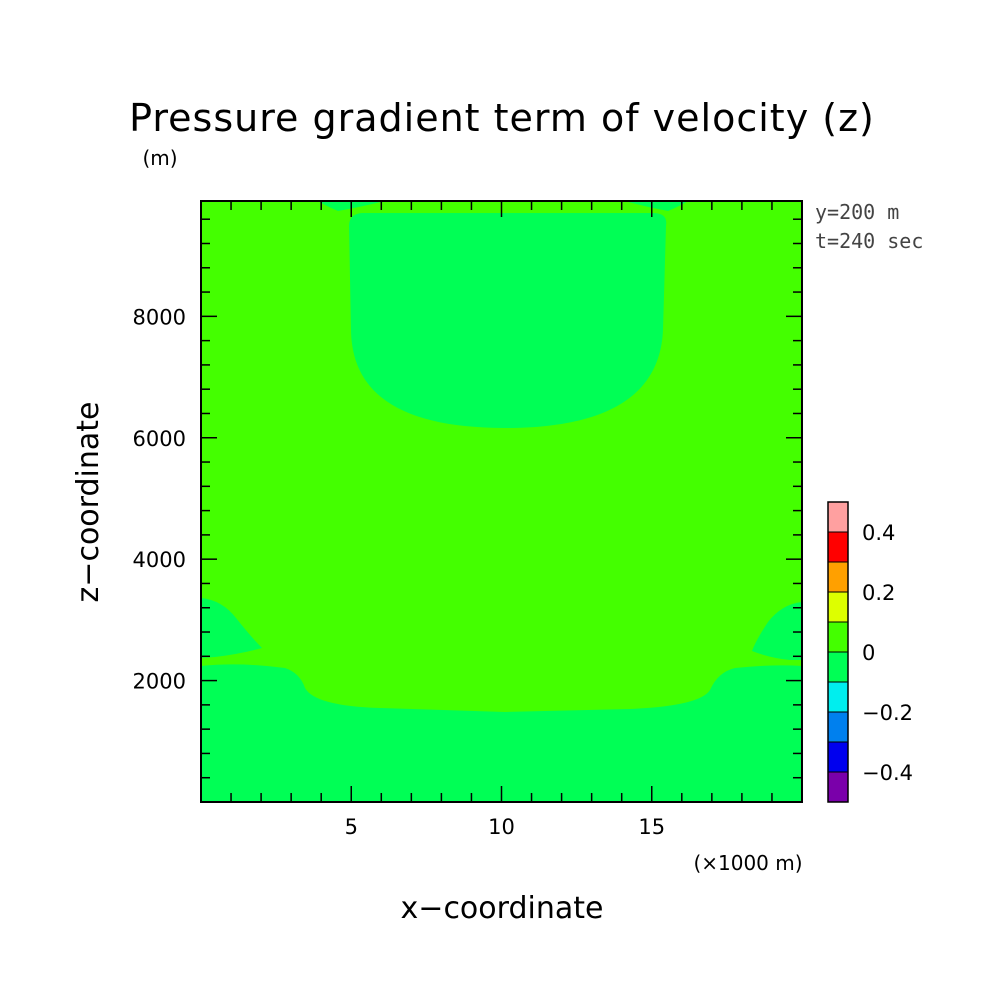  Describe the element at coordinates (502, 118) in the screenshot. I see `chart-title: Pressure gradient term of velocity (z)` at that location.